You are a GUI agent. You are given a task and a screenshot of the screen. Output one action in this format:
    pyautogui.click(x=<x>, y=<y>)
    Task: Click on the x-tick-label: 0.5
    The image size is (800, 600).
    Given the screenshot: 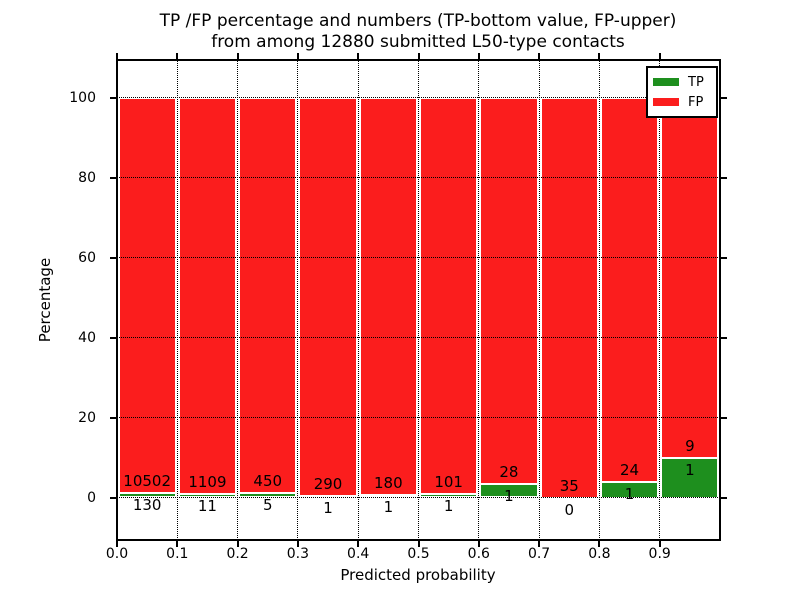 What is the action you would take?
    pyautogui.click(x=418, y=554)
    